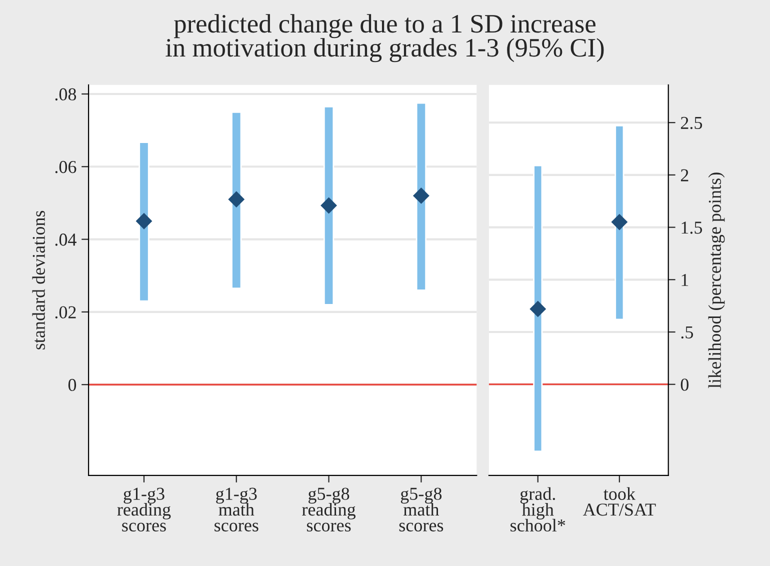 The width and height of the screenshot is (770, 566). What do you see at coordinates (692, 228) in the screenshot?
I see `y2-tick-label: 1.5` at bounding box center [692, 228].